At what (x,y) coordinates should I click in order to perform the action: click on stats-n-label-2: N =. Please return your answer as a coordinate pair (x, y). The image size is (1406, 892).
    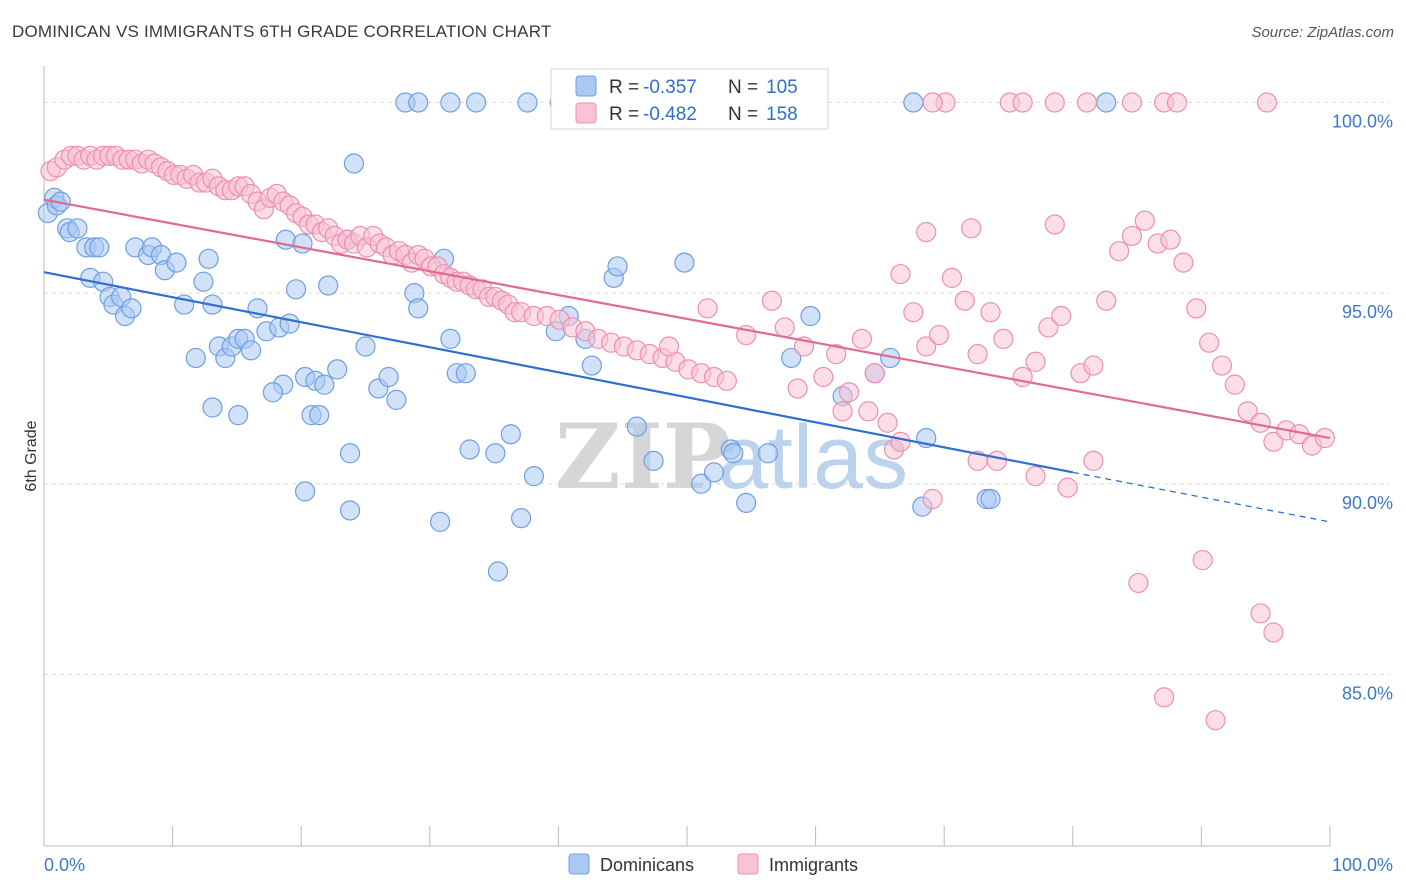
    Looking at the image, I should click on (743, 114).